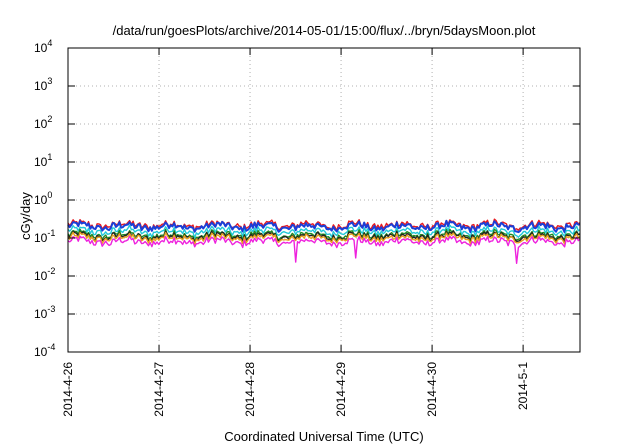 This screenshot has height=448, width=640. Describe the element at coordinates (44, 350) in the screenshot. I see `y-tick-label: 10⁻⁴` at that location.